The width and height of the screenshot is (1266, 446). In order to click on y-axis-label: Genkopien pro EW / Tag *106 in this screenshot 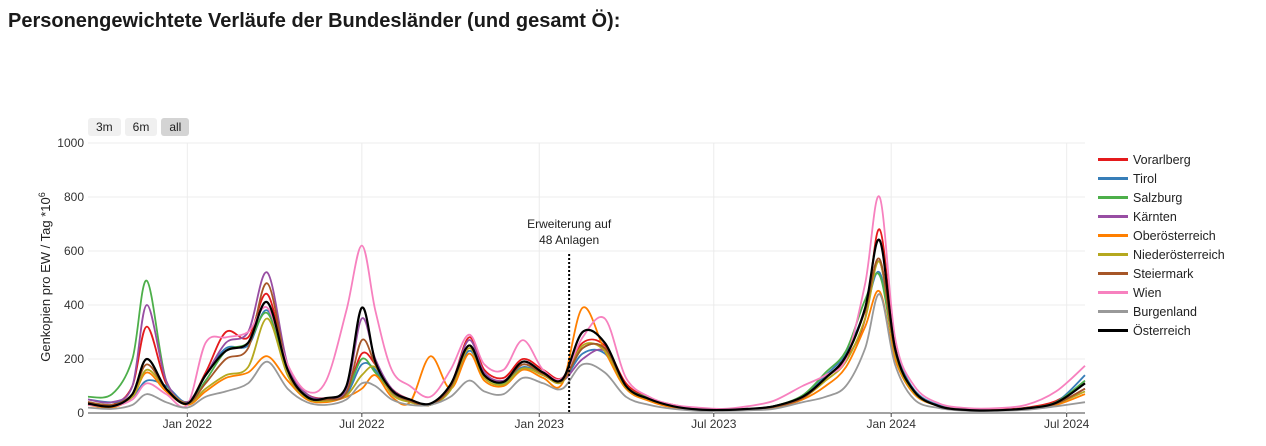, I will do `click(45, 277)`.